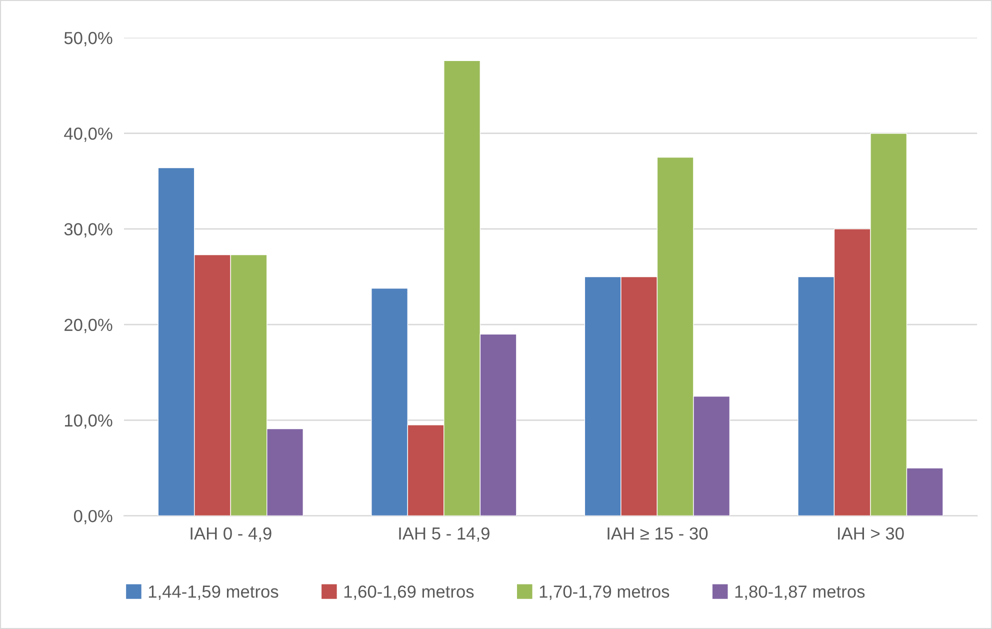  What do you see at coordinates (231, 534) in the screenshot?
I see `x-tick-label: IAH 0 - 4,9` at bounding box center [231, 534].